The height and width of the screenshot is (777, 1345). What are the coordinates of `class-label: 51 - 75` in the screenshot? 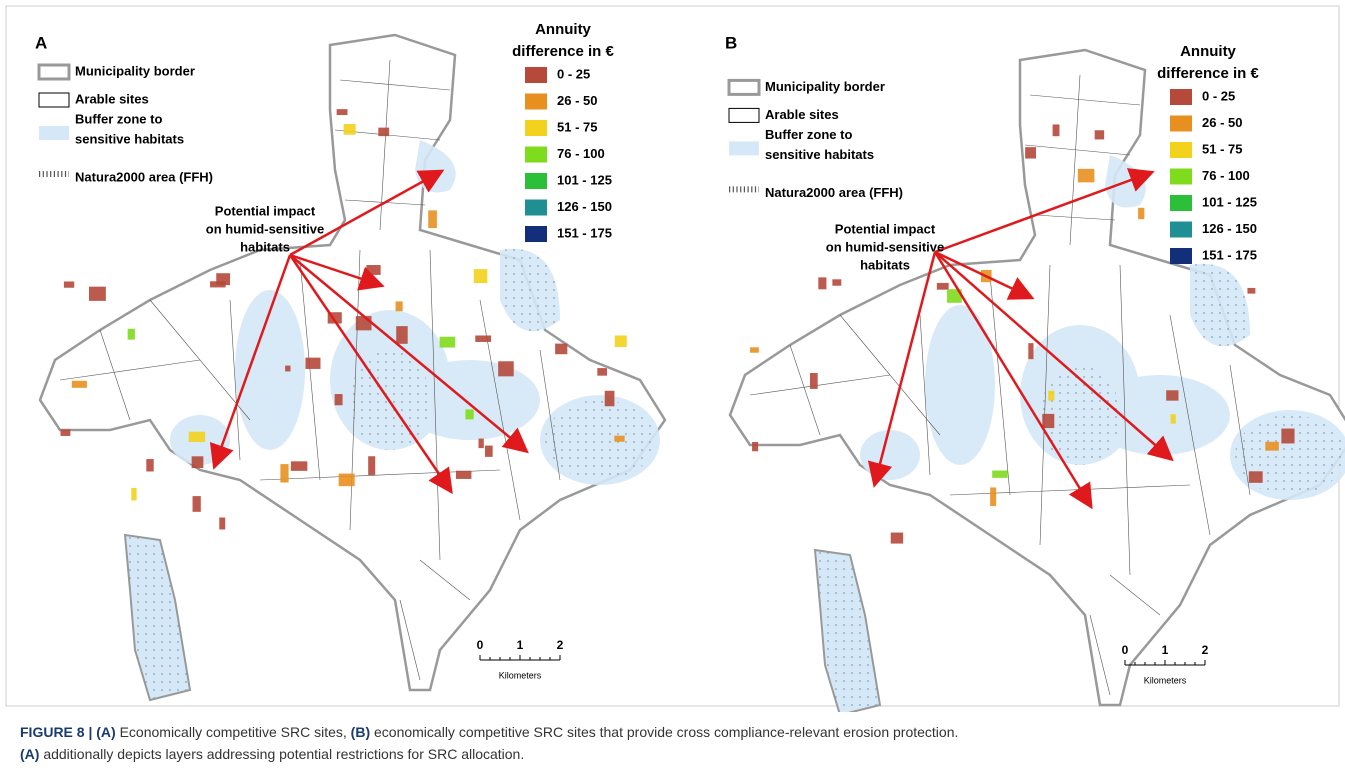 It's located at (1222, 148).